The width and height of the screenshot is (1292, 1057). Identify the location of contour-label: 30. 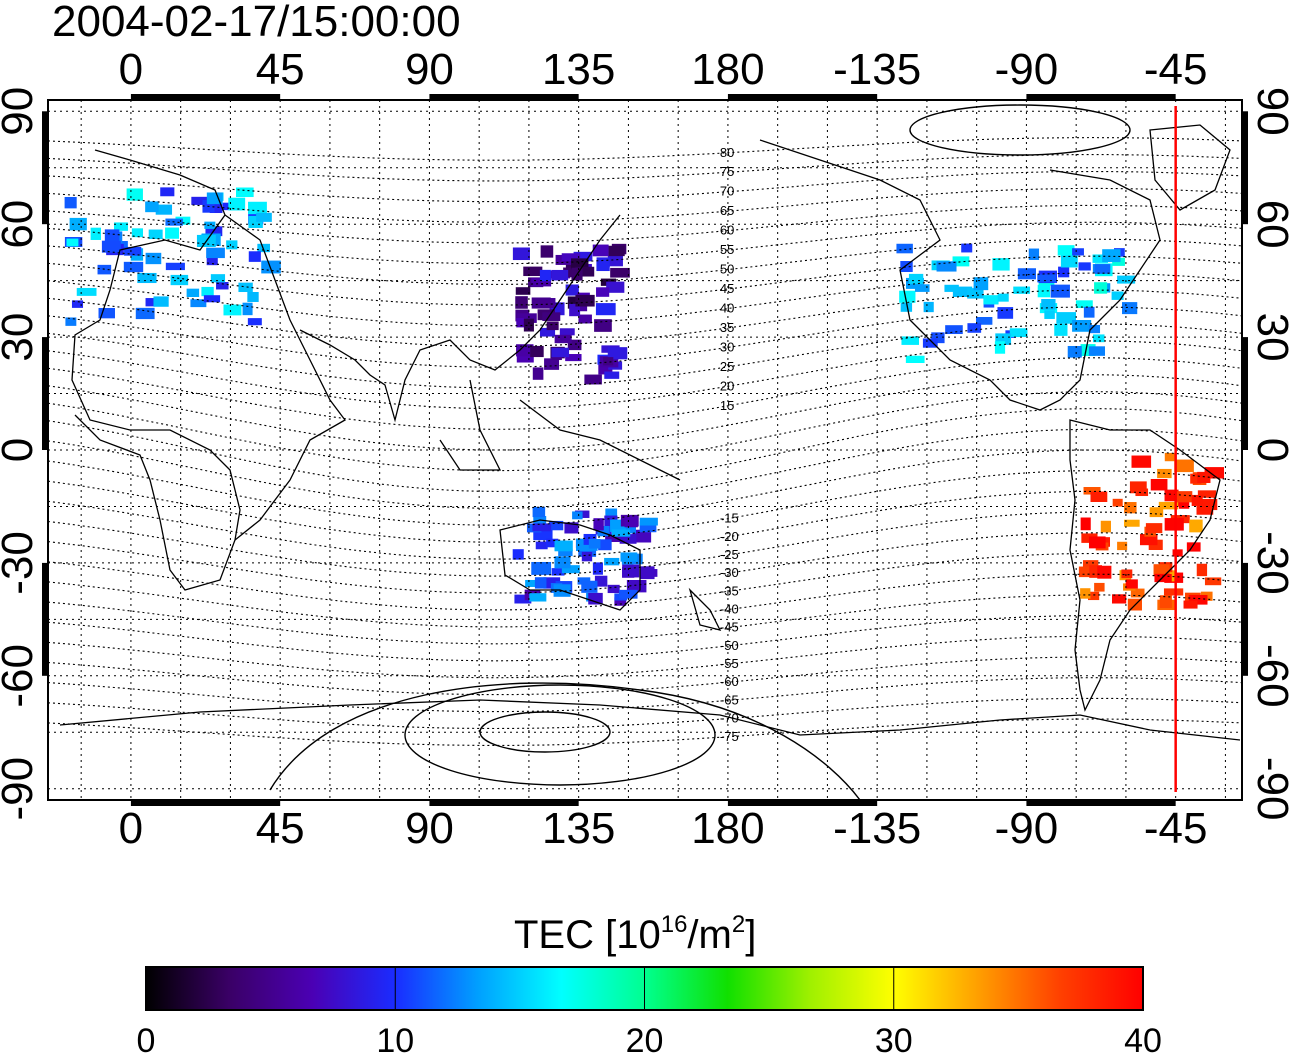
(727, 346).